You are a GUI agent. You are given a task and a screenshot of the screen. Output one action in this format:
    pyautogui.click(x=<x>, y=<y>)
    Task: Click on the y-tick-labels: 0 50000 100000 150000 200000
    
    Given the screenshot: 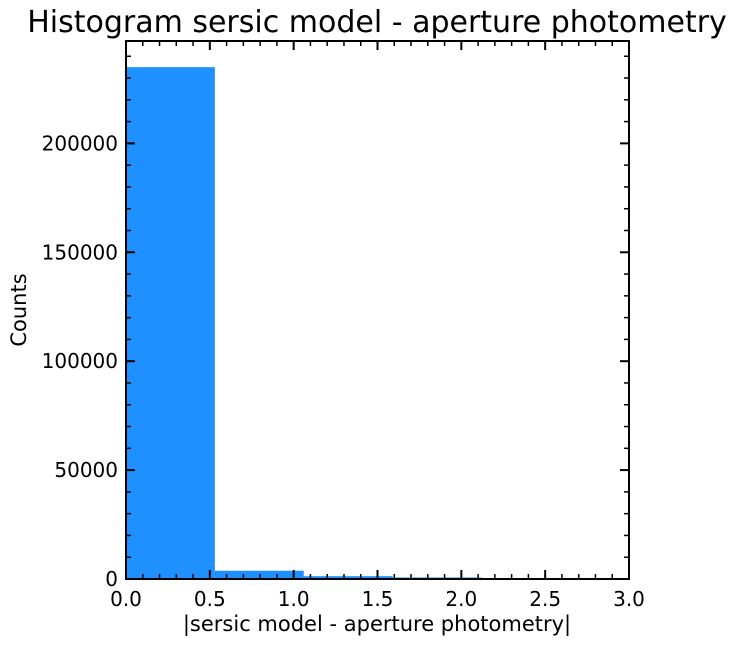 What is the action you would take?
    pyautogui.click(x=80, y=361)
    